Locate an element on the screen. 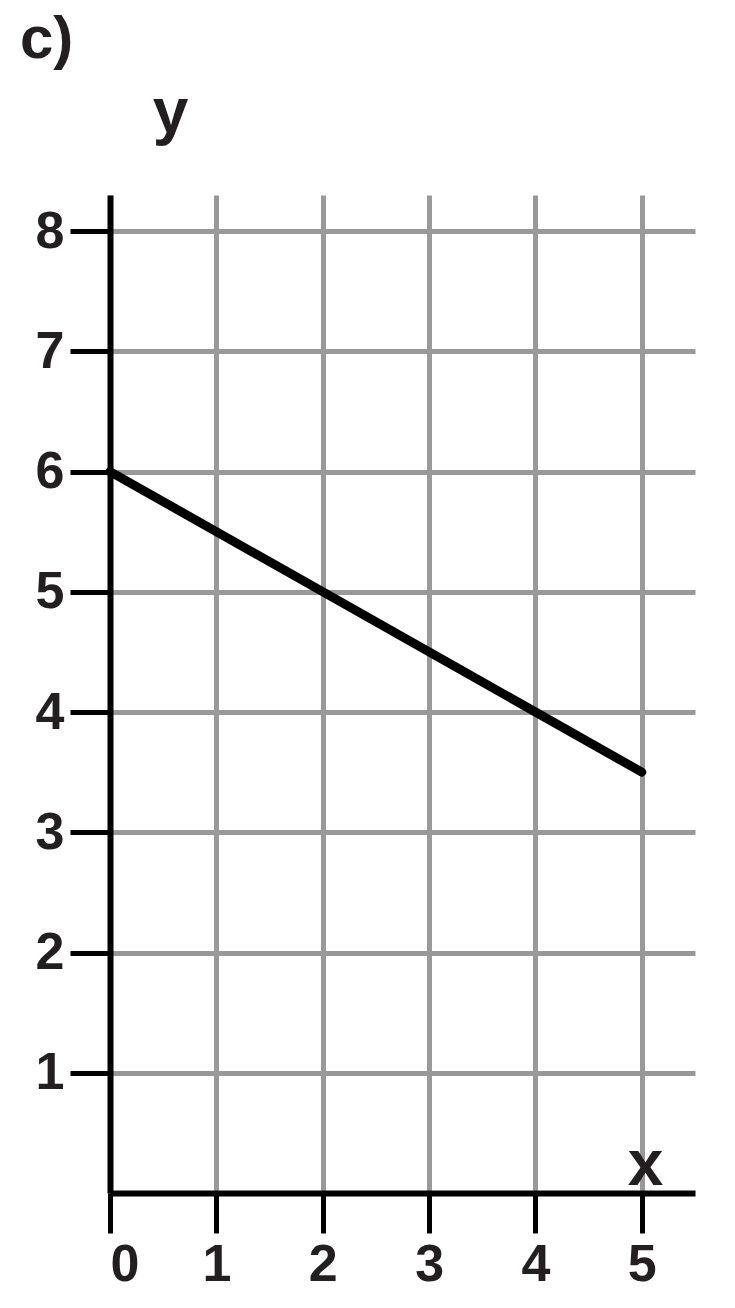 The height and width of the screenshot is (1308, 735). y-tick-label: 4 is located at coordinates (50, 710).